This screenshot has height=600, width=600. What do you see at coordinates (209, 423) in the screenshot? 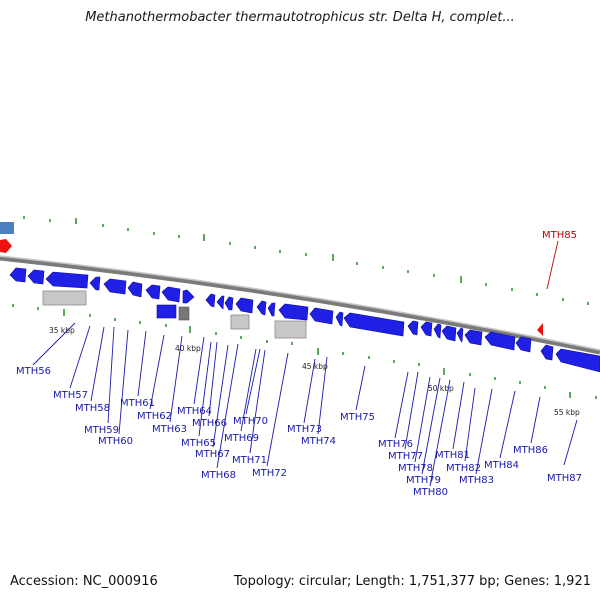
I see `gene-label: MTH66` at bounding box center [209, 423].